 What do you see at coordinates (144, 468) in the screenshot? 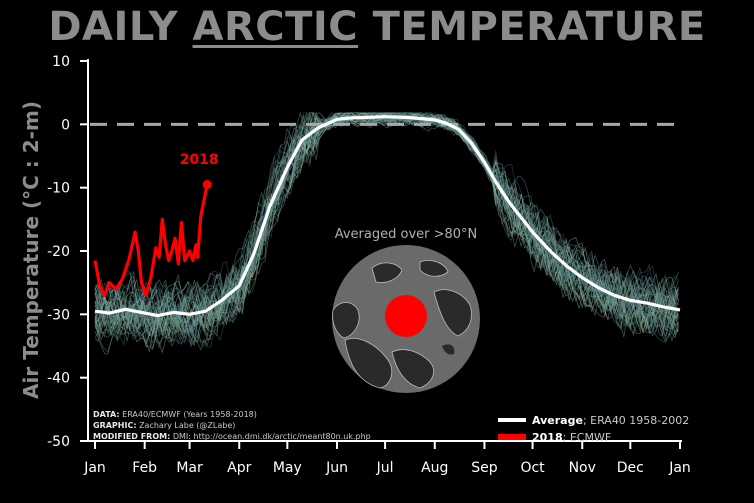
I see `x-tick-label: Feb` at bounding box center [144, 468].